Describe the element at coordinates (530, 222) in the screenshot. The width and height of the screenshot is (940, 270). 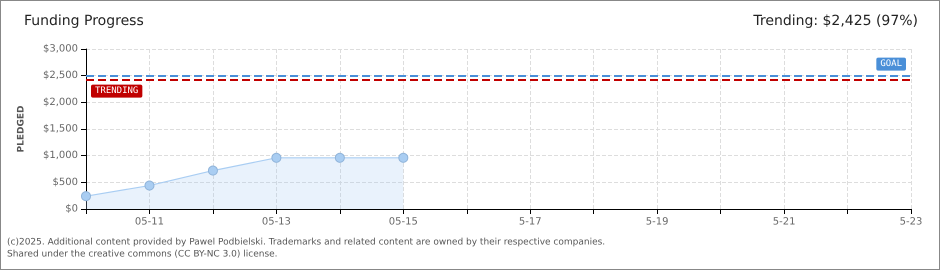
I see `x-tick-label: 5-17` at that location.